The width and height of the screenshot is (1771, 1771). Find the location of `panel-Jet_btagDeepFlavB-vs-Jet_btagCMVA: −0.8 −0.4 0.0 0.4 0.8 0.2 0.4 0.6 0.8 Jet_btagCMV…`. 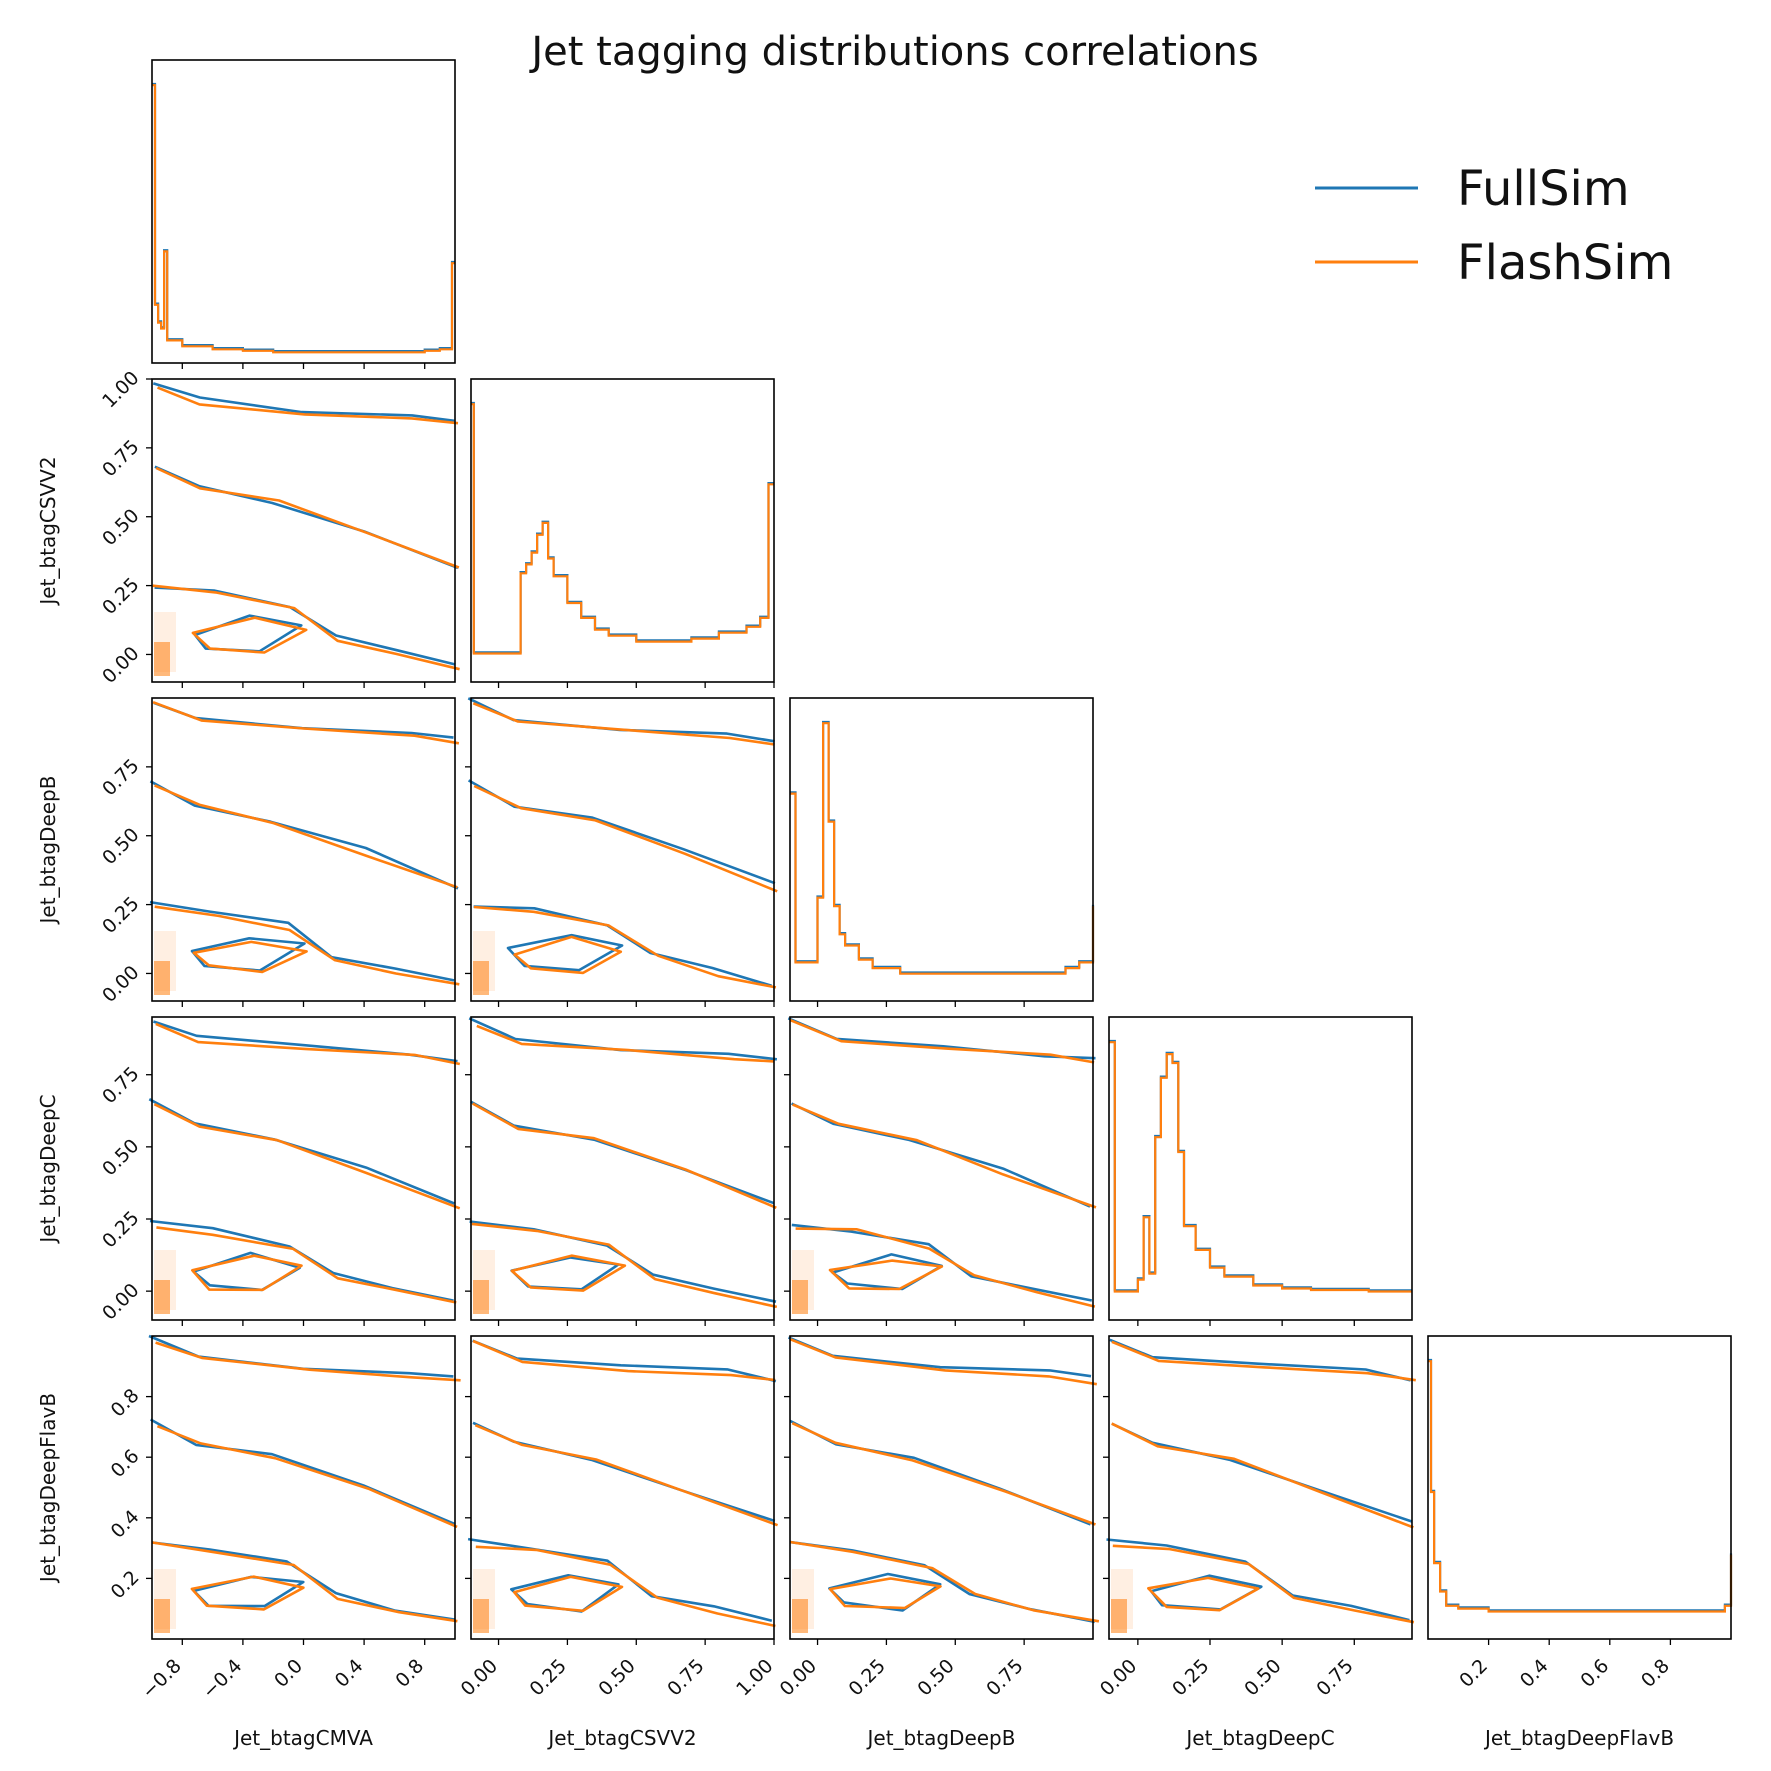

panel-Jet_btagDeepFlavB-vs-Jet_btagCMVA: −0.8 −0.4 0.0 0.4 0.8 0.2 0.4 0.6 0.8 Jet_btagCMV… is located at coordinates (248, 1542).